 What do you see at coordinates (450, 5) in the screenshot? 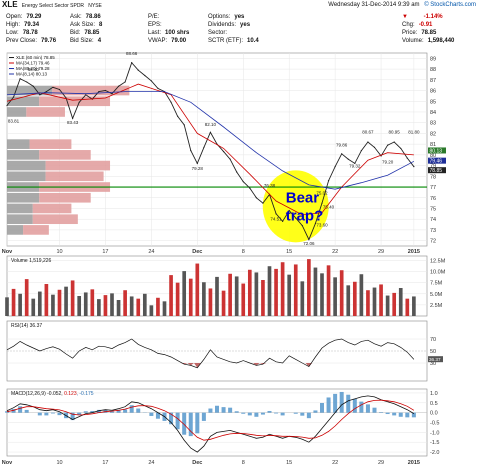
I see `site-credit: © StockCharts.com` at bounding box center [450, 5].